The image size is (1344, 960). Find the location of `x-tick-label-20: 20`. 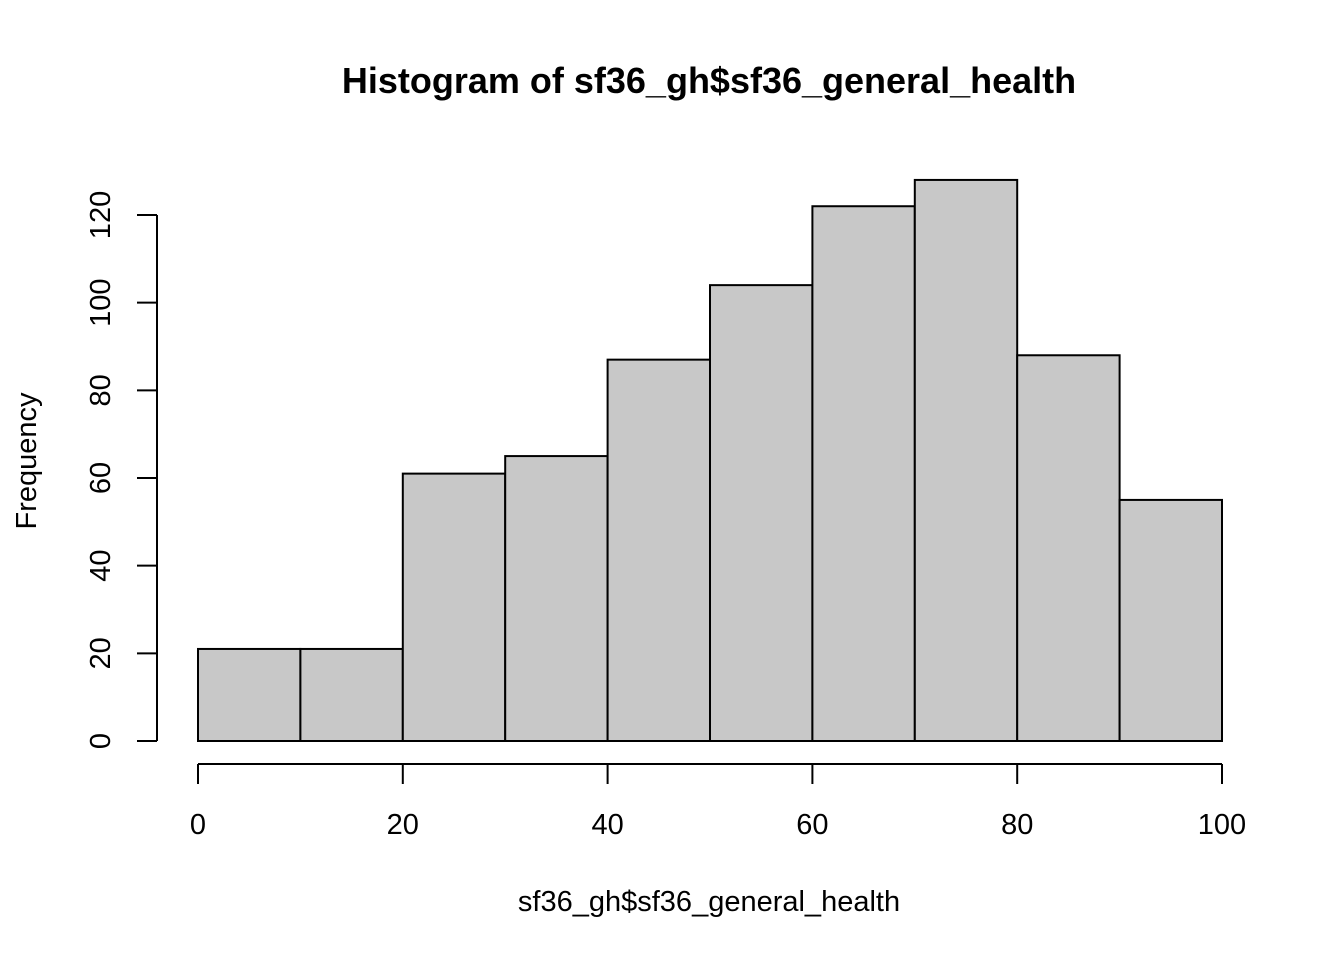

x-tick-label-20: 20 is located at coordinates (403, 825).